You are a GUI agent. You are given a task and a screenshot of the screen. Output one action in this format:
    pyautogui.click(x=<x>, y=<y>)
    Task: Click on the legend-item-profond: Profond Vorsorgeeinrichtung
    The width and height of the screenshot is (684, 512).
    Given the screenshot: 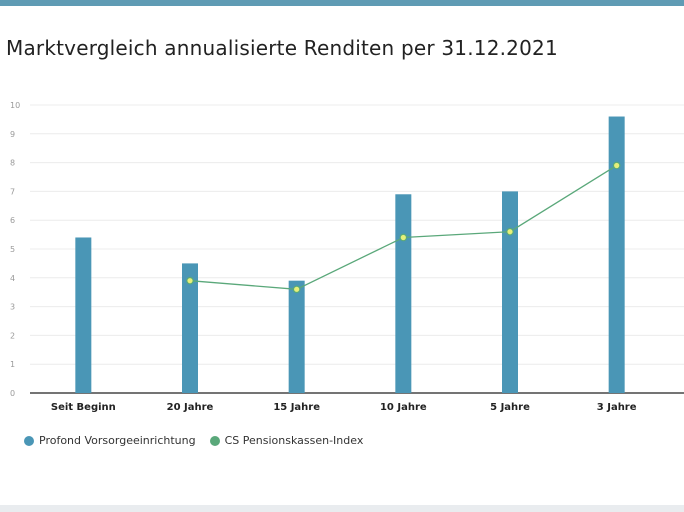 What is the action you would take?
    pyautogui.click(x=110, y=440)
    